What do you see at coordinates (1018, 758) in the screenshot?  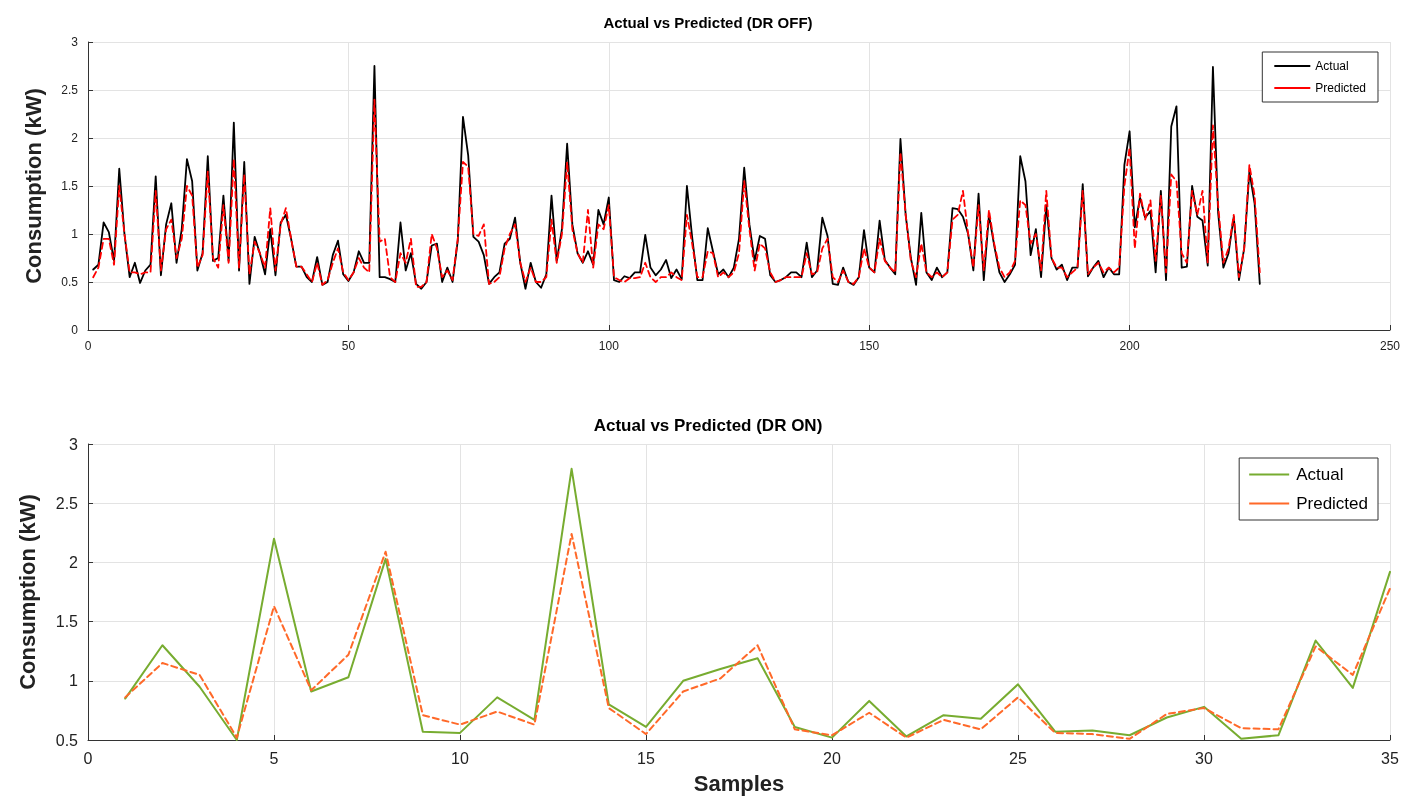 I see `x-tick-label: 25` at bounding box center [1018, 758].